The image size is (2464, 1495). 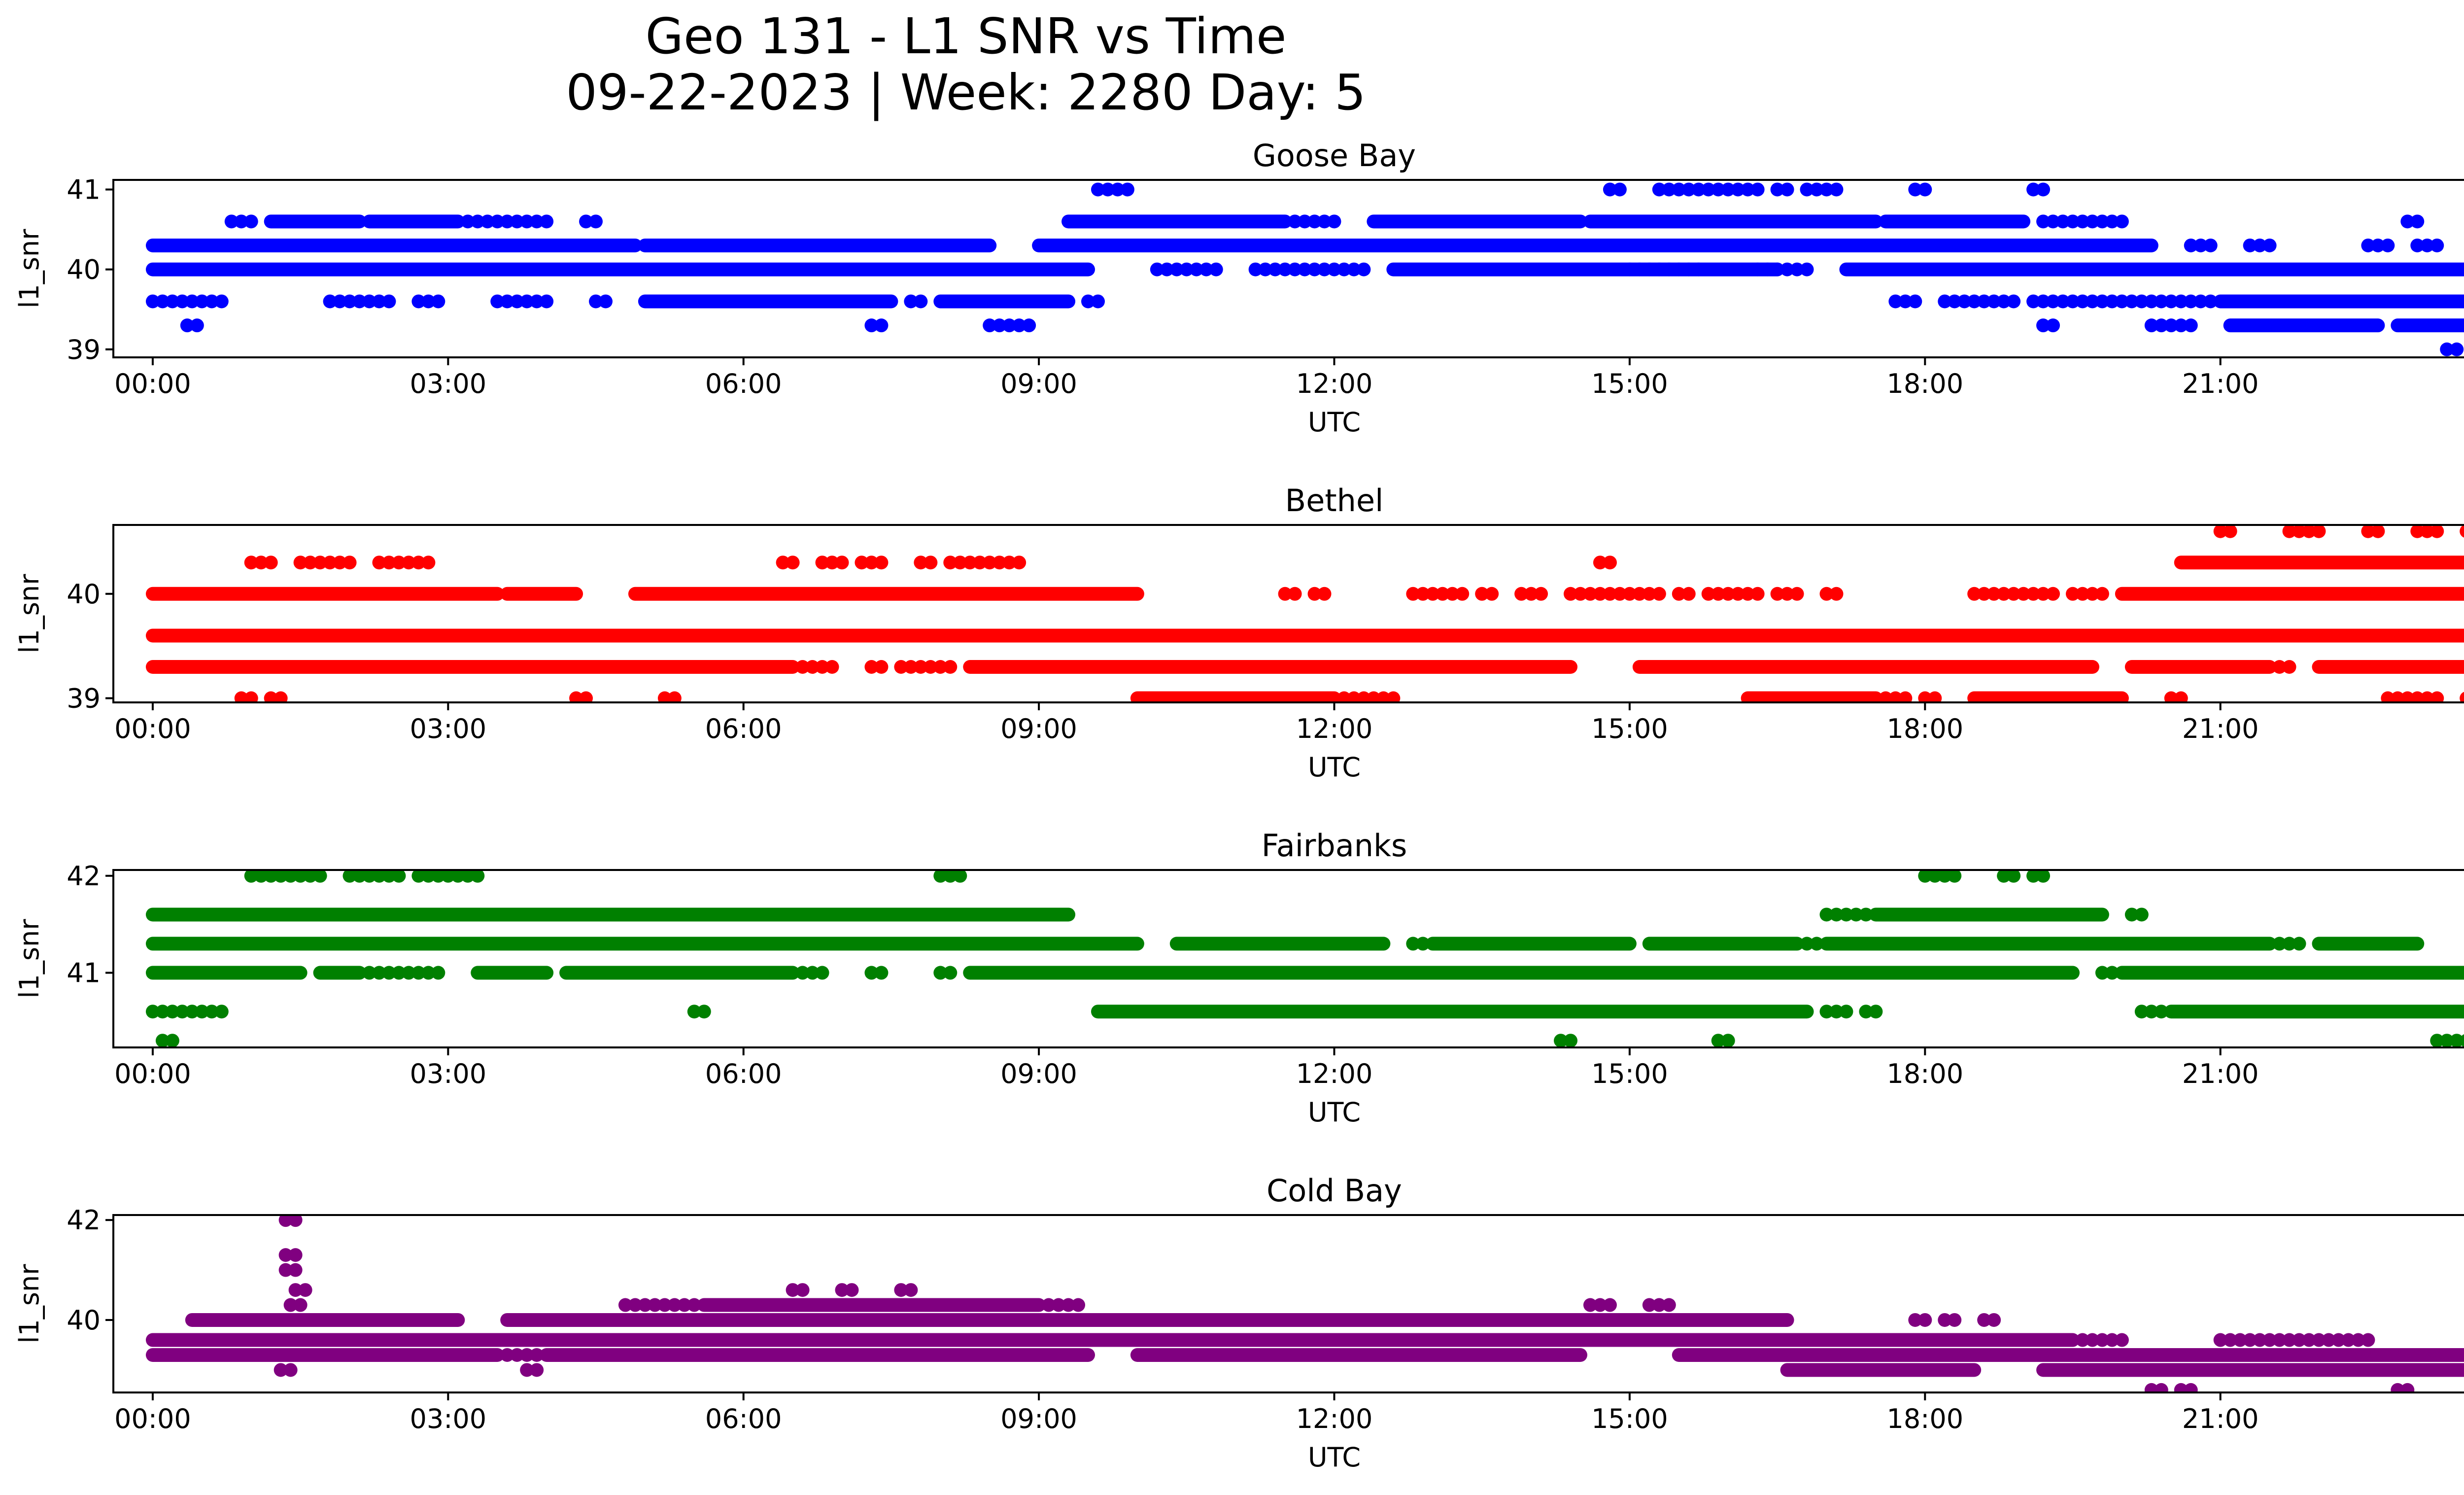 I want to click on figure-title-line1: Geo 131 - L1 SNR vs Time, so click(x=966, y=36).